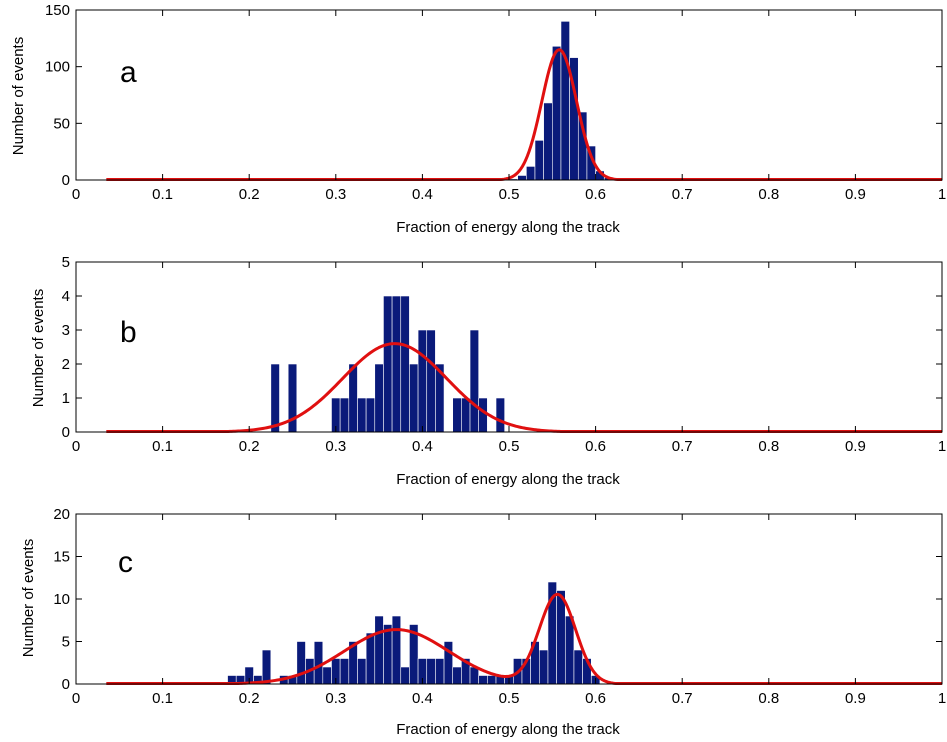  What do you see at coordinates (61, 514) in the screenshot?
I see `y-tick-label: 20` at bounding box center [61, 514].